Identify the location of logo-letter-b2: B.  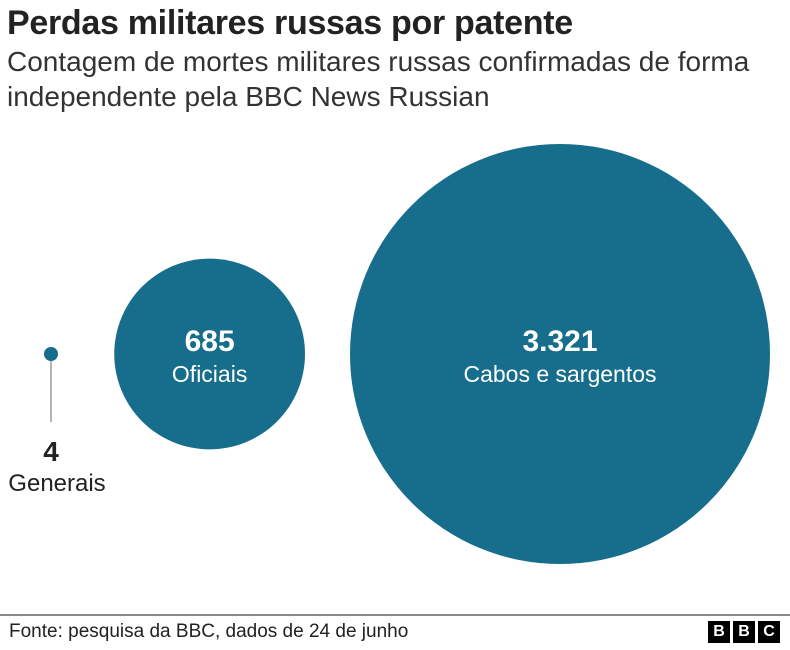
(744, 632).